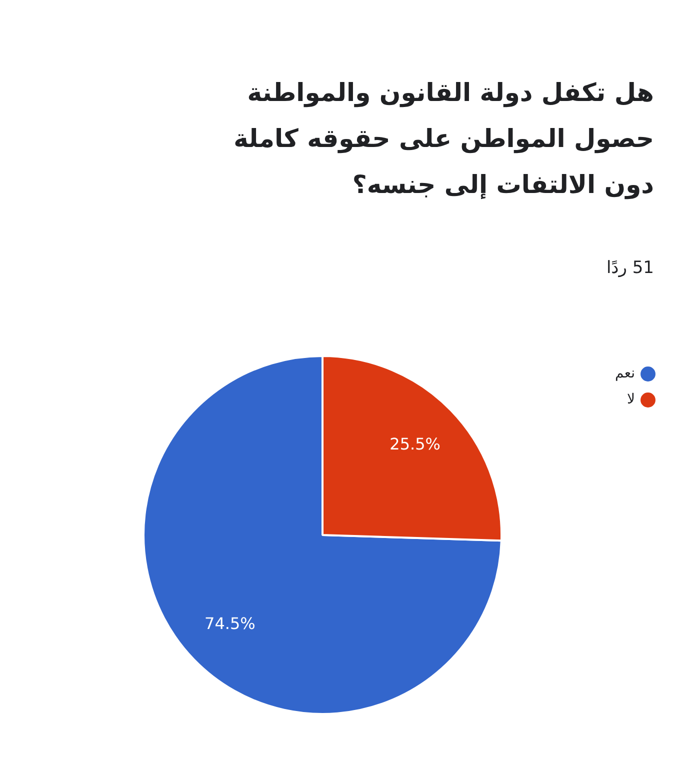 Image resolution: width=676 pixels, height=757 pixels. I want to click on data-label: 74.5%, so click(230, 623).